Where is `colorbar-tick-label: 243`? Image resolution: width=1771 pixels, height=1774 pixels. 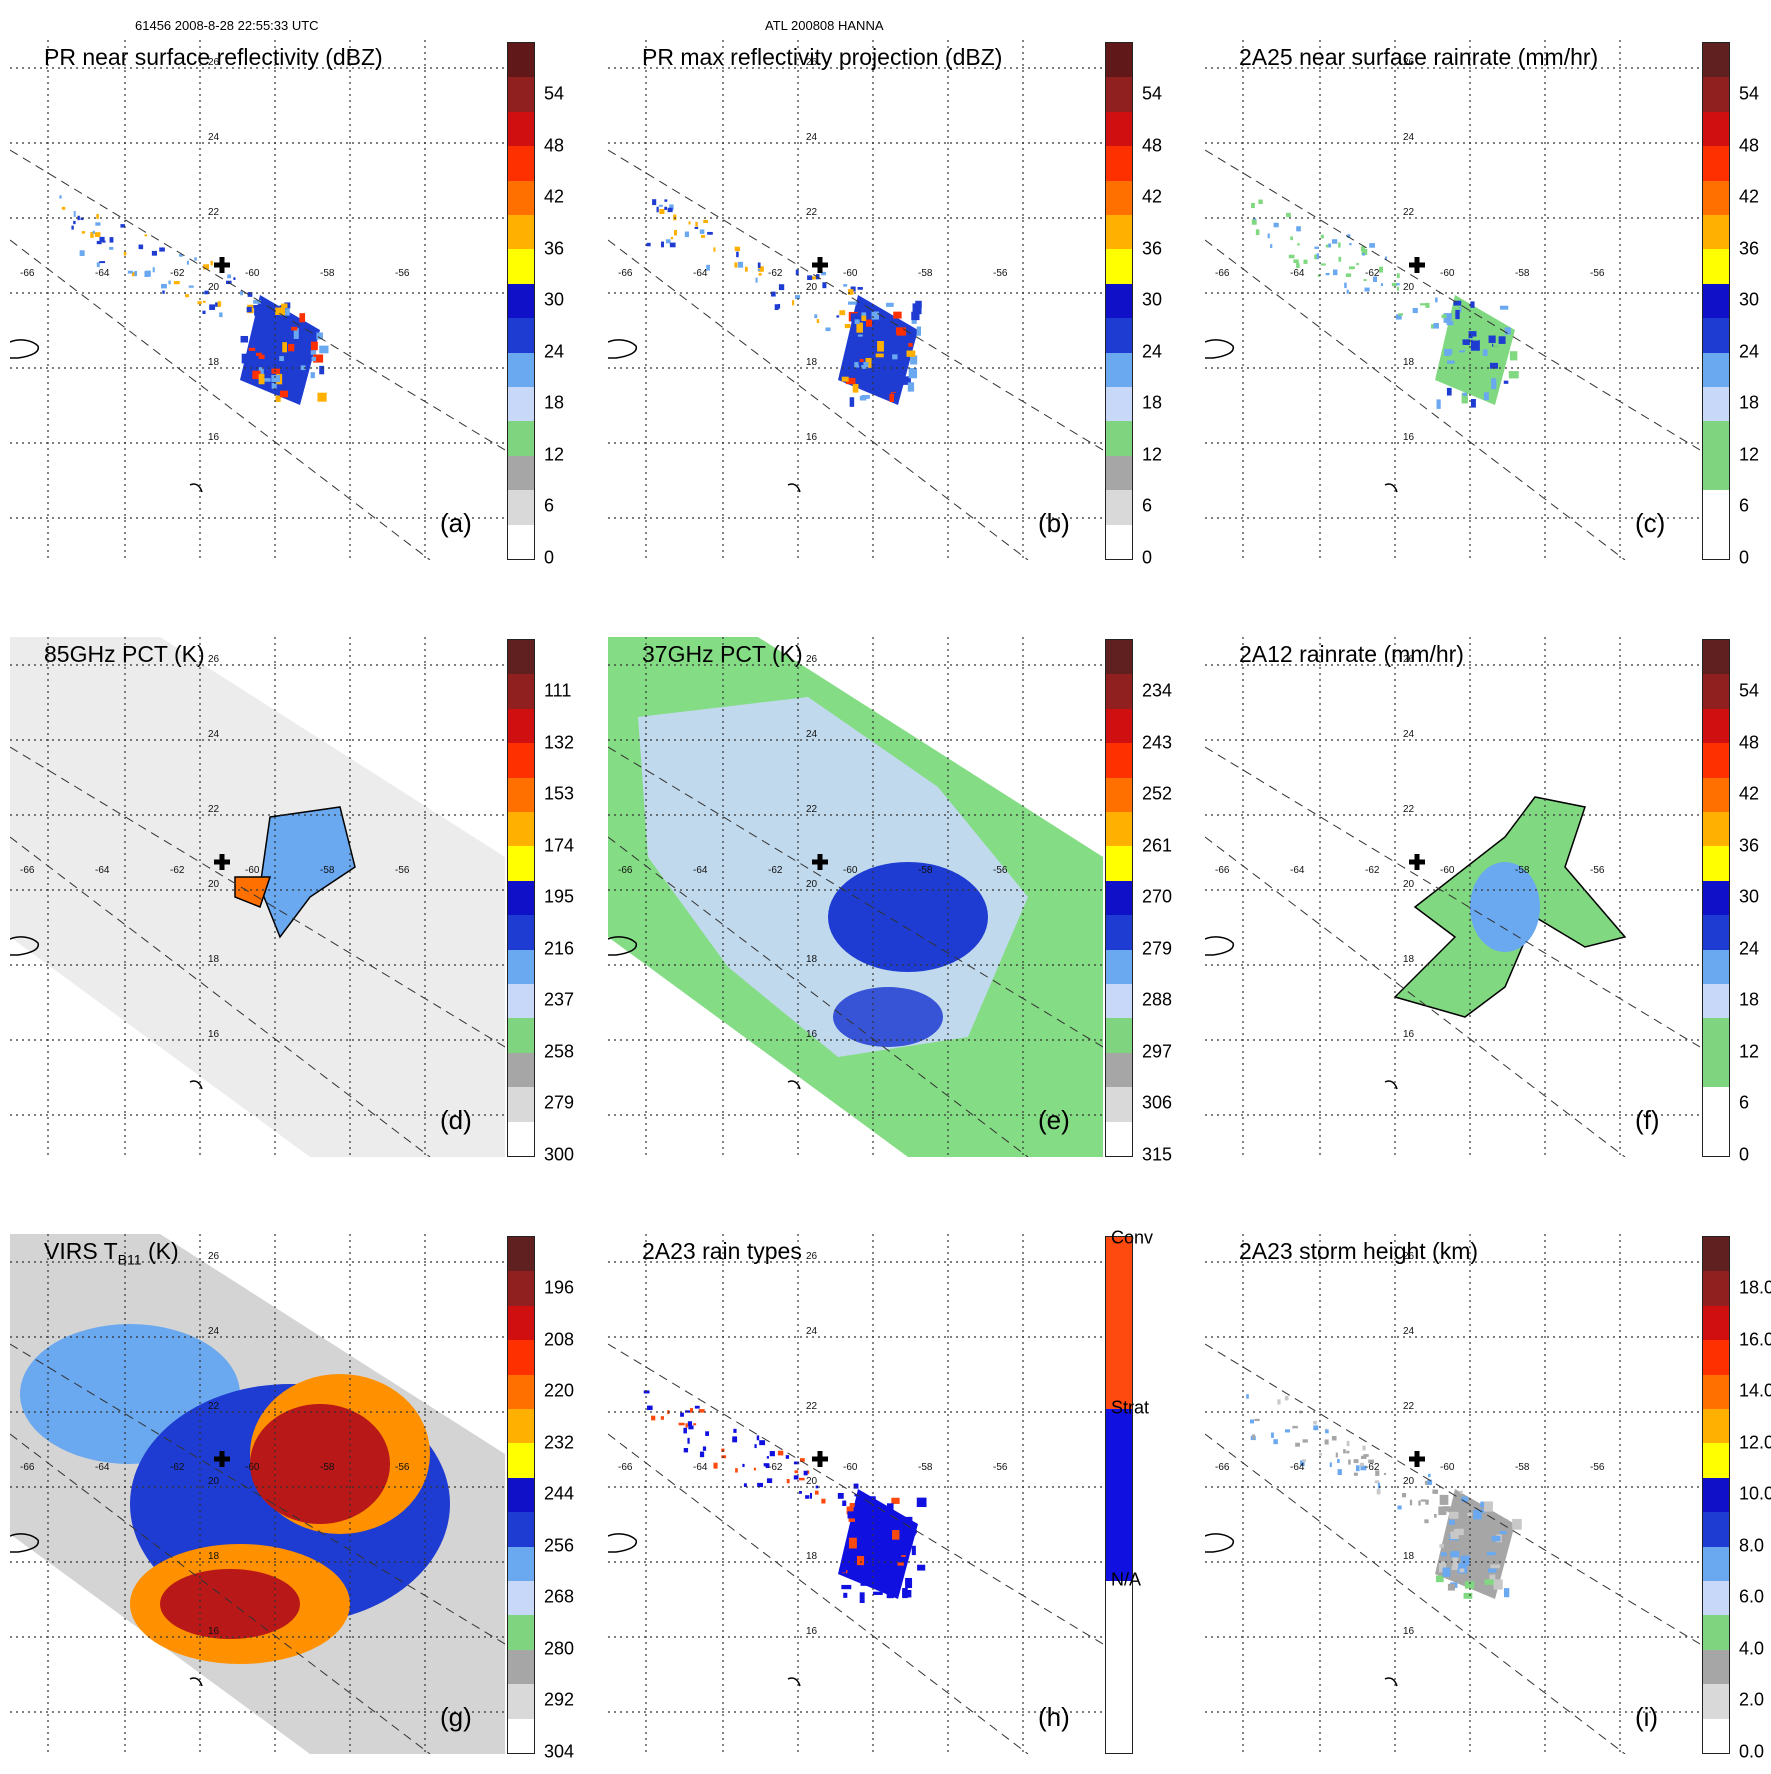 colorbar-tick-label: 243 is located at coordinates (1157, 742).